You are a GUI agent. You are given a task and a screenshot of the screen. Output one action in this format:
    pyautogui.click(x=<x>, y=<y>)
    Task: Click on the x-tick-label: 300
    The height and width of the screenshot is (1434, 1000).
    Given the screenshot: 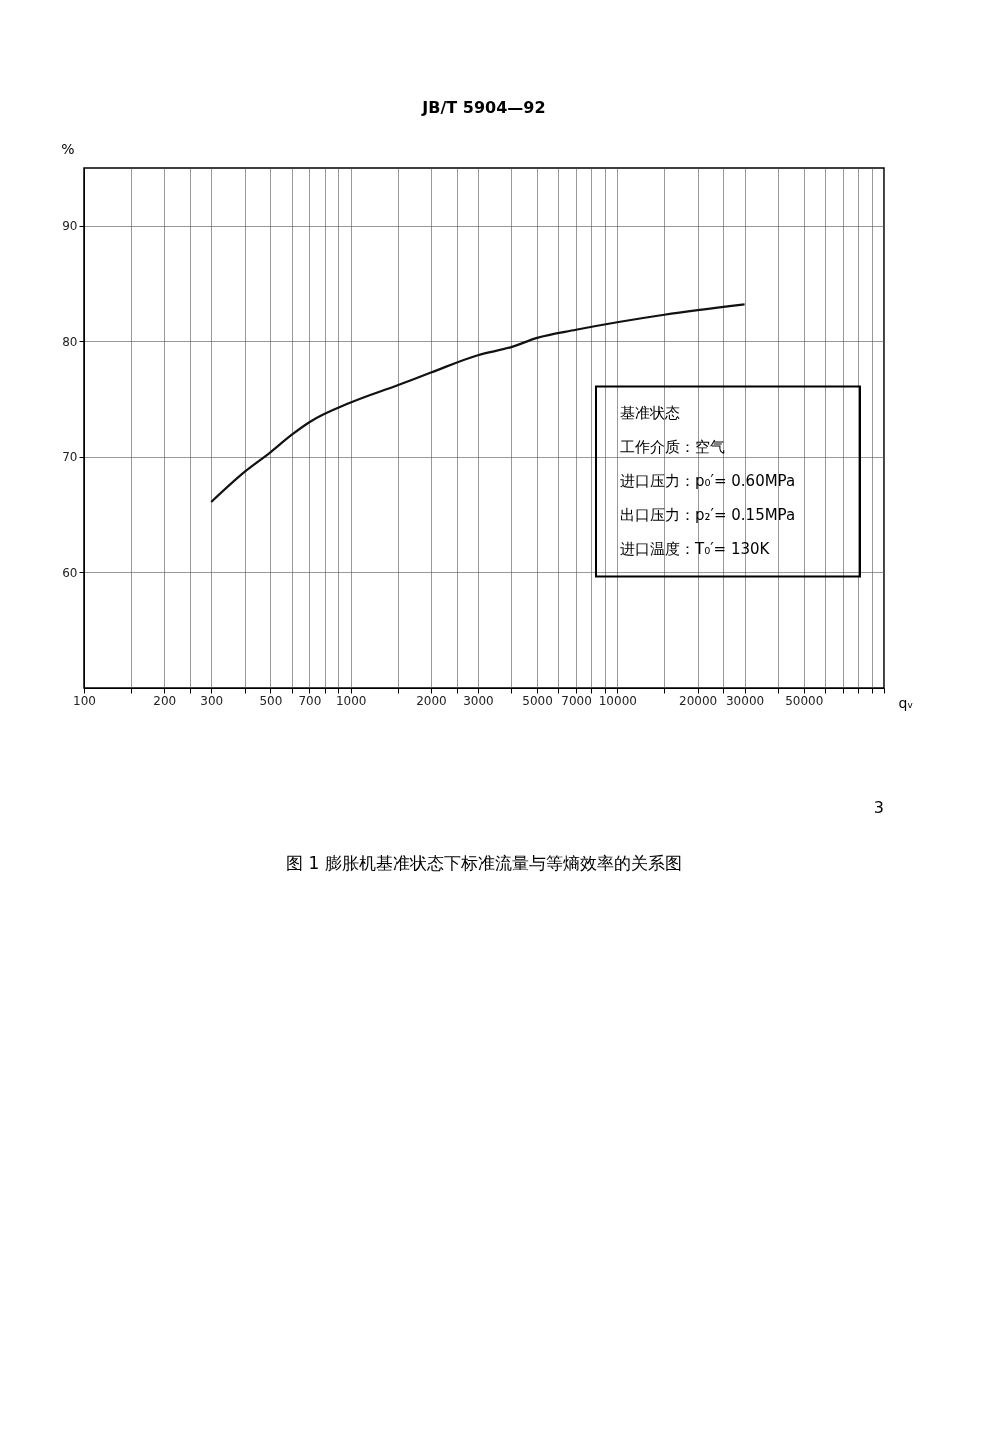 What is the action you would take?
    pyautogui.click(x=212, y=700)
    